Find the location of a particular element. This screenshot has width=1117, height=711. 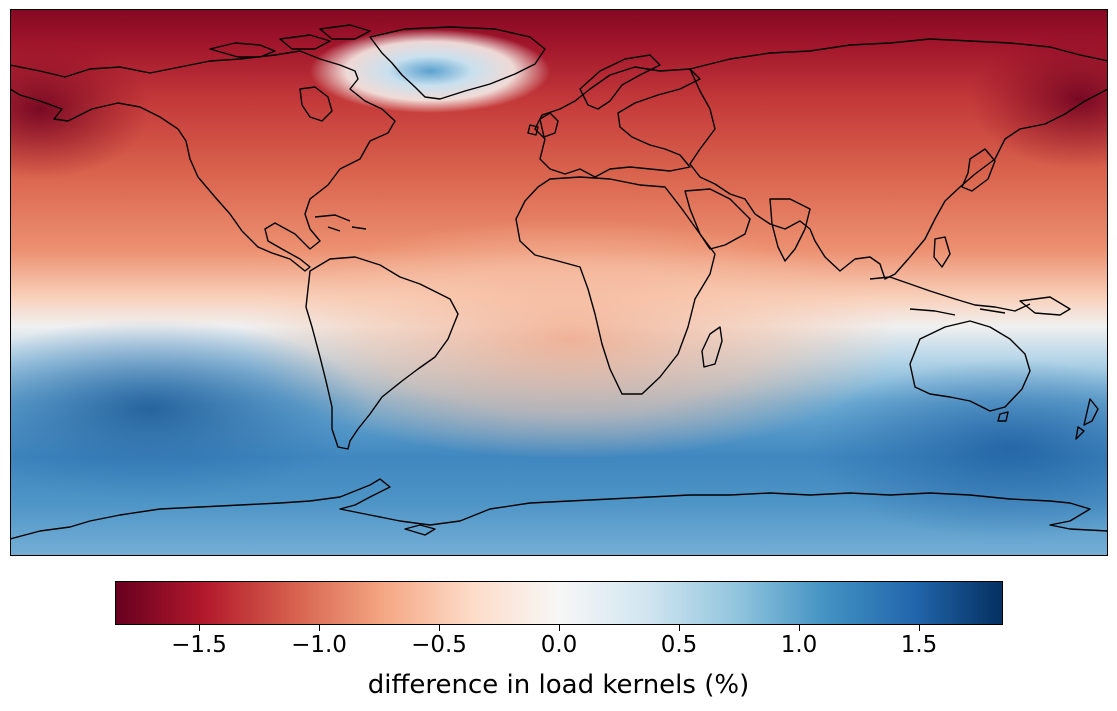

northwest-dark-anomaly is located at coordinates (80, 109).